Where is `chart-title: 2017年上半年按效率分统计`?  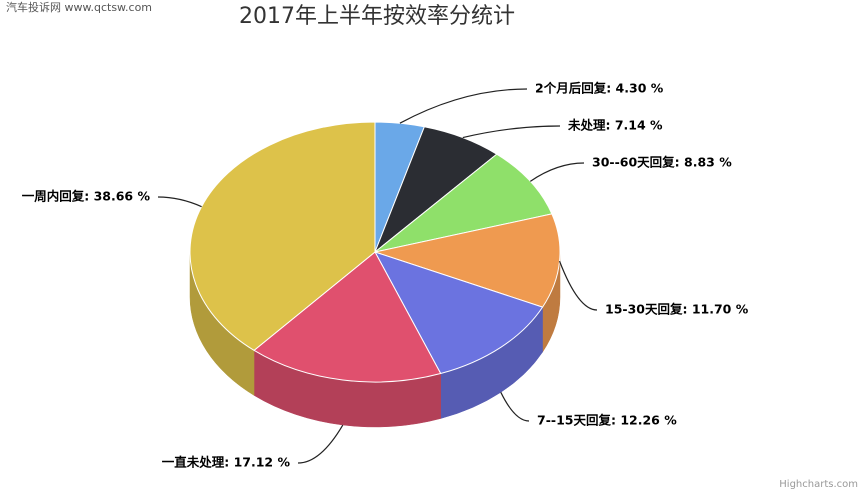 chart-title: 2017年上半年按效率分统计 is located at coordinates (377, 16).